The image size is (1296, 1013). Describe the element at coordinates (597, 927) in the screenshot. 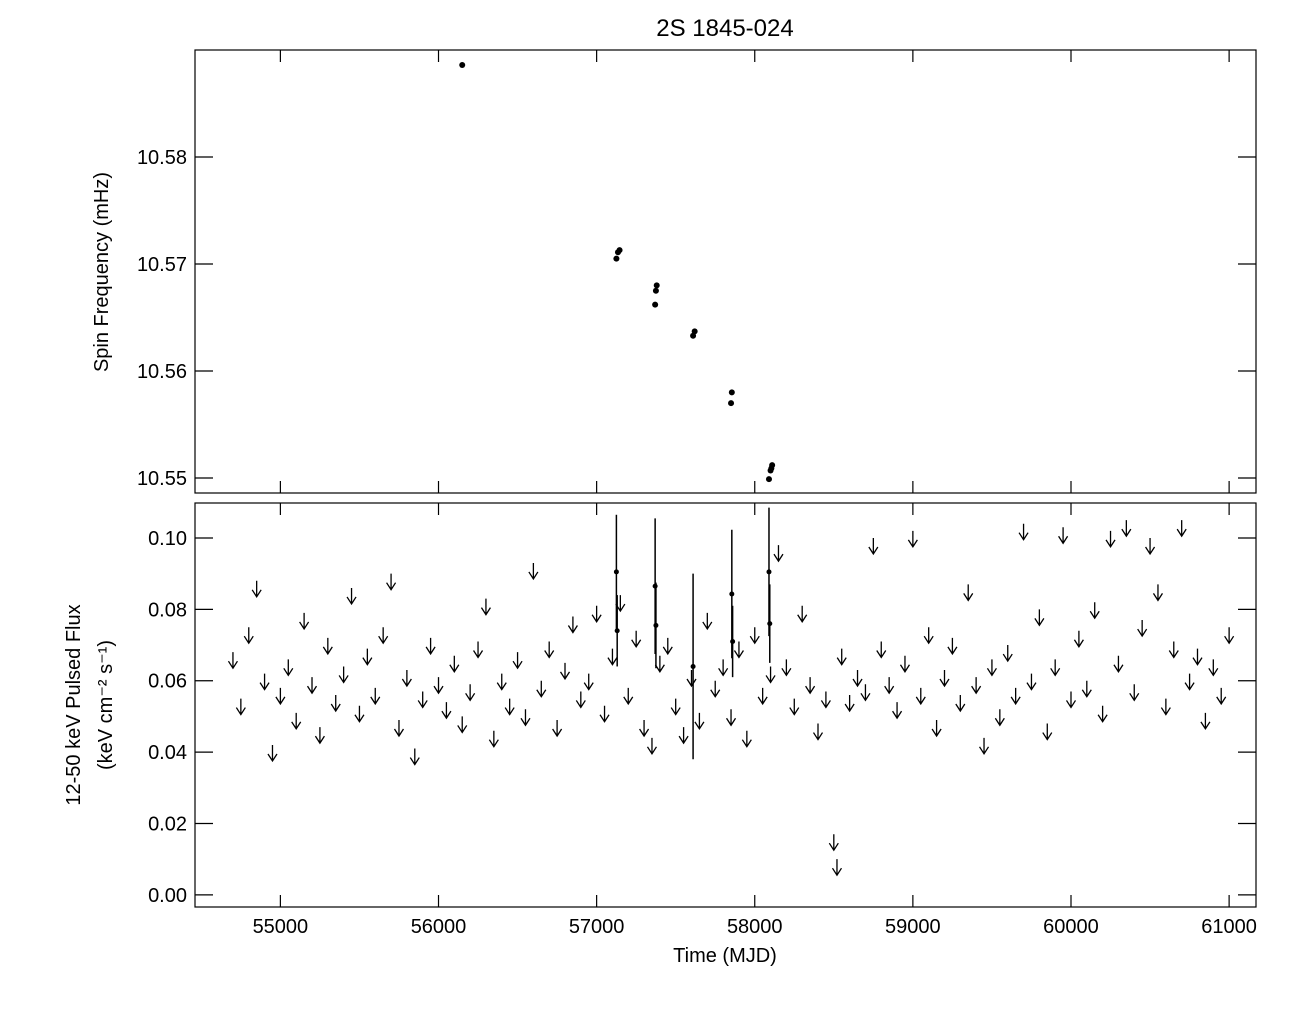

I see `x-tick-label: 57000` at that location.